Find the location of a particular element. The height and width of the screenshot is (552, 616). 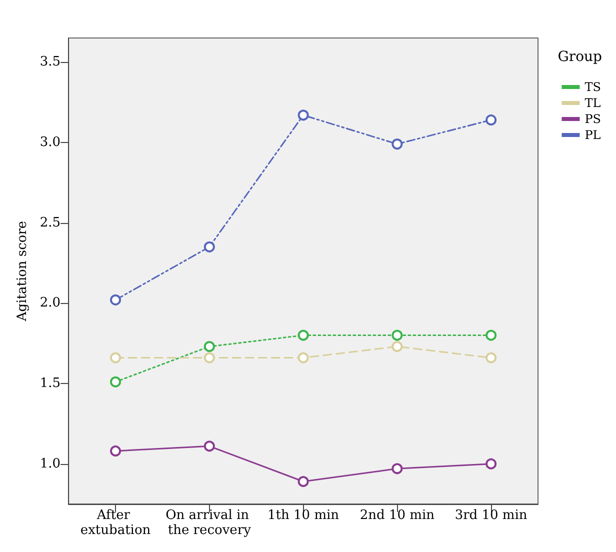

legend-title: Group is located at coordinates (580, 57).